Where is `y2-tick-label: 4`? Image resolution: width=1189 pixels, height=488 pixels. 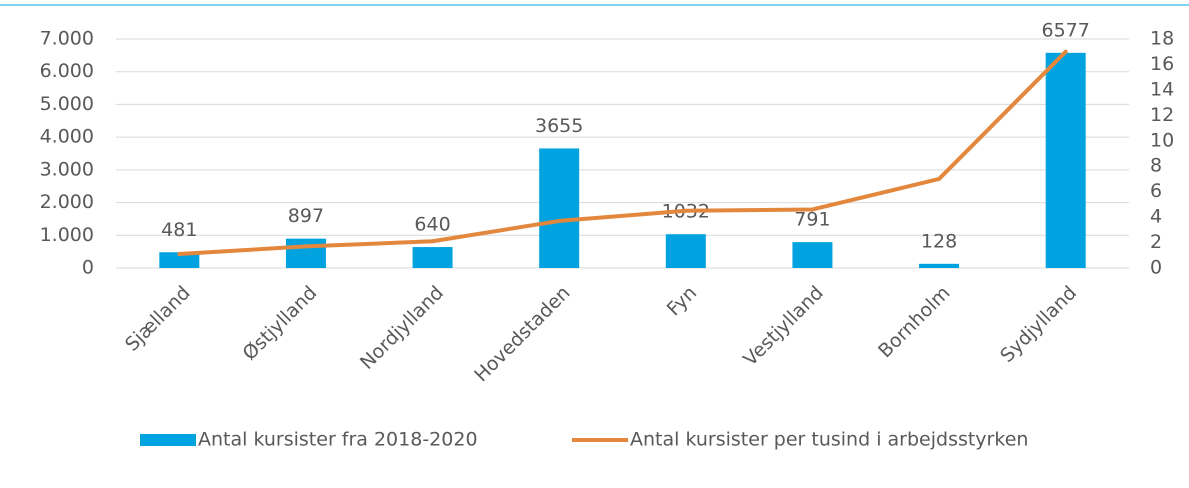 y2-tick-label: 4 is located at coordinates (1156, 217).